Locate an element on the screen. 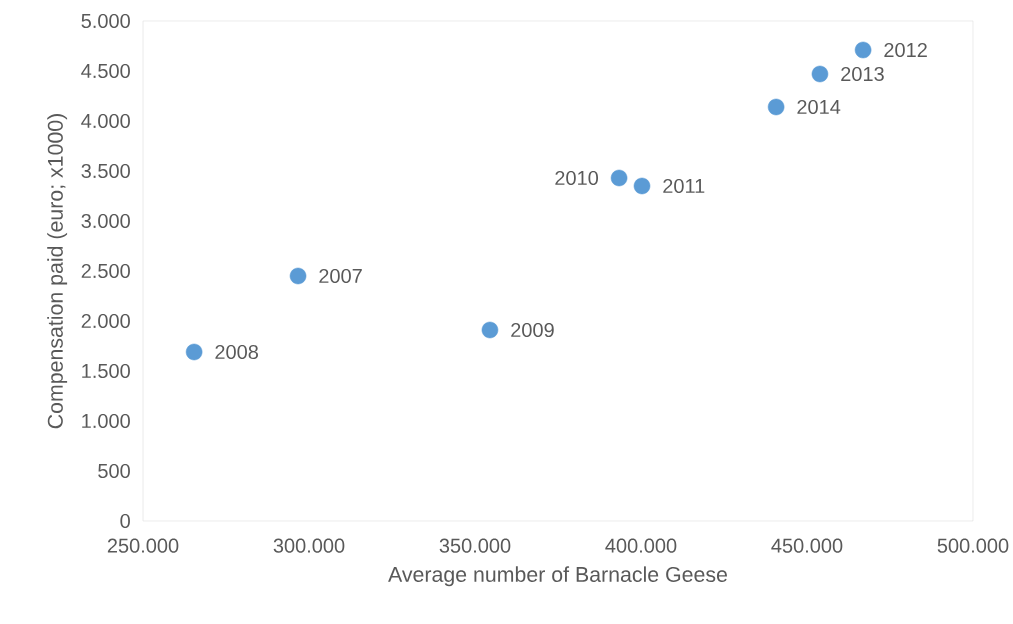  x-tick-label: 400.000 is located at coordinates (641, 545).